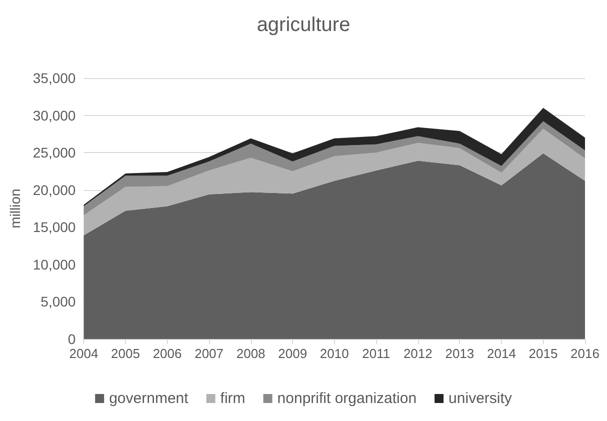  I want to click on y-tick-label: 15,000, so click(54, 227).